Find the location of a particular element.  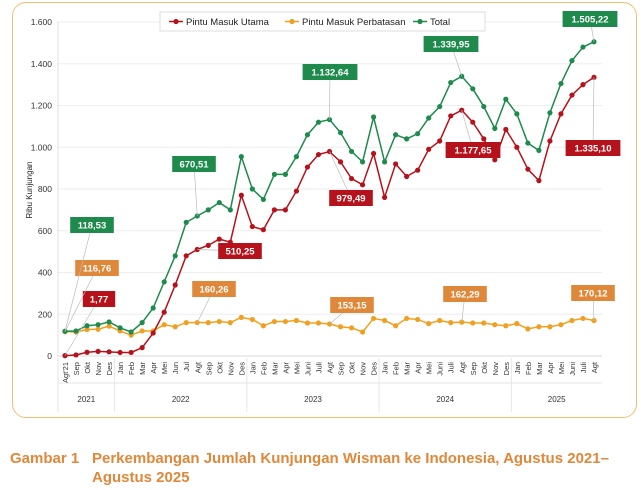

x-tick-label: Des is located at coordinates (109, 369).